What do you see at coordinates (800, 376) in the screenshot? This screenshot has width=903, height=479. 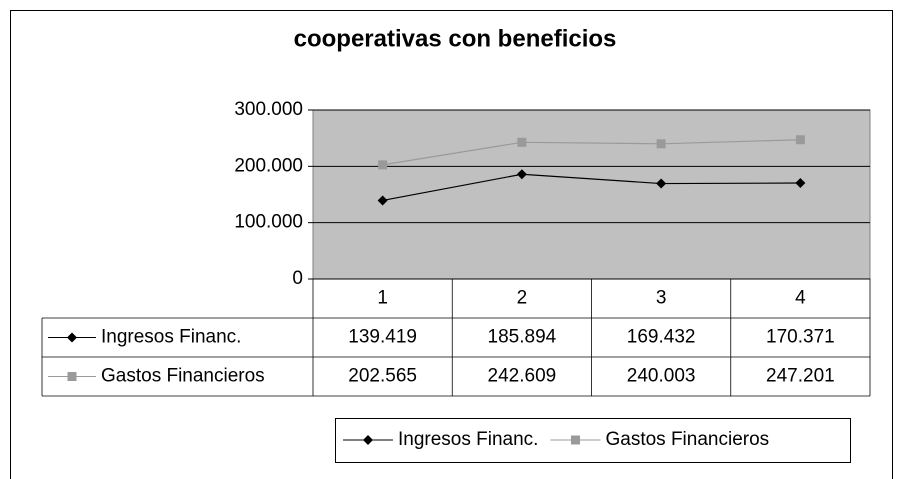 I see `table-value: 247.201` at bounding box center [800, 376].